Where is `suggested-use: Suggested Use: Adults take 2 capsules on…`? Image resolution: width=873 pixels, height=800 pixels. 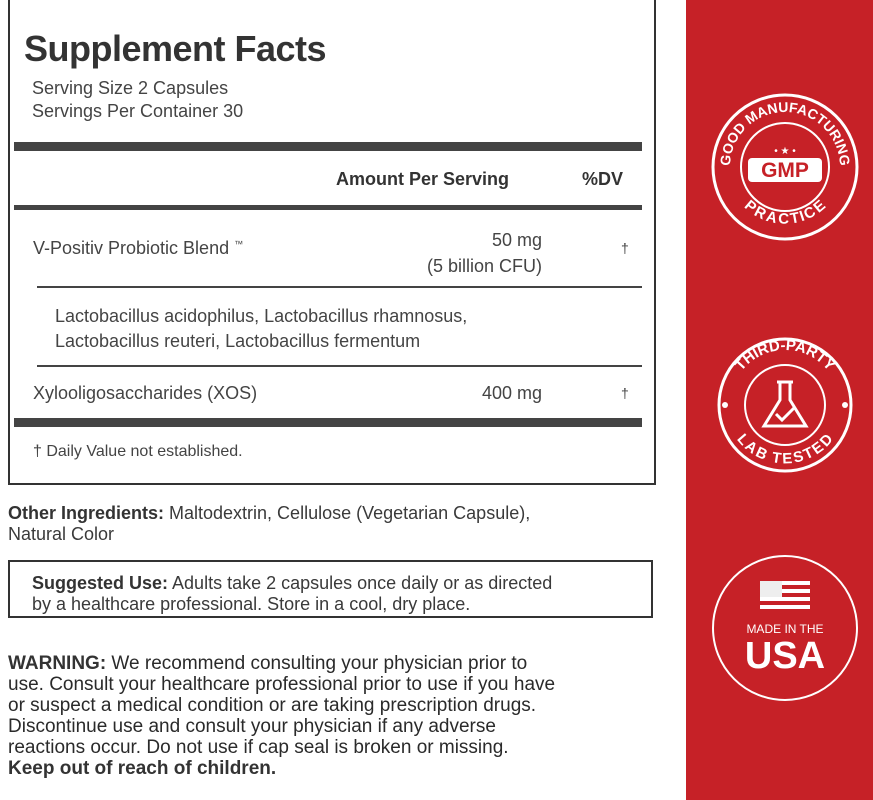 suggested-use: Suggested Use: Adults take 2 capsules on… is located at coordinates (292, 593).